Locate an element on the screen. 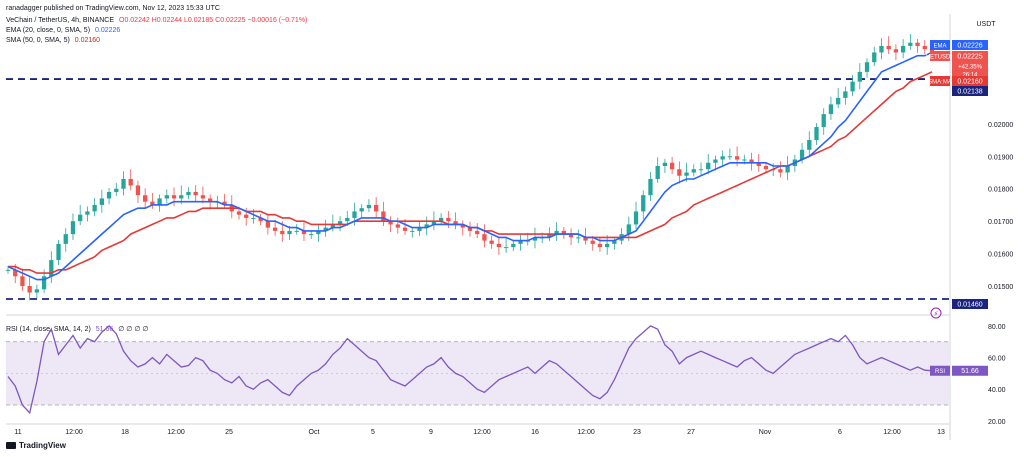 The height and width of the screenshot is (457, 1024). rsi-tag-name: RSI is located at coordinates (940, 372).